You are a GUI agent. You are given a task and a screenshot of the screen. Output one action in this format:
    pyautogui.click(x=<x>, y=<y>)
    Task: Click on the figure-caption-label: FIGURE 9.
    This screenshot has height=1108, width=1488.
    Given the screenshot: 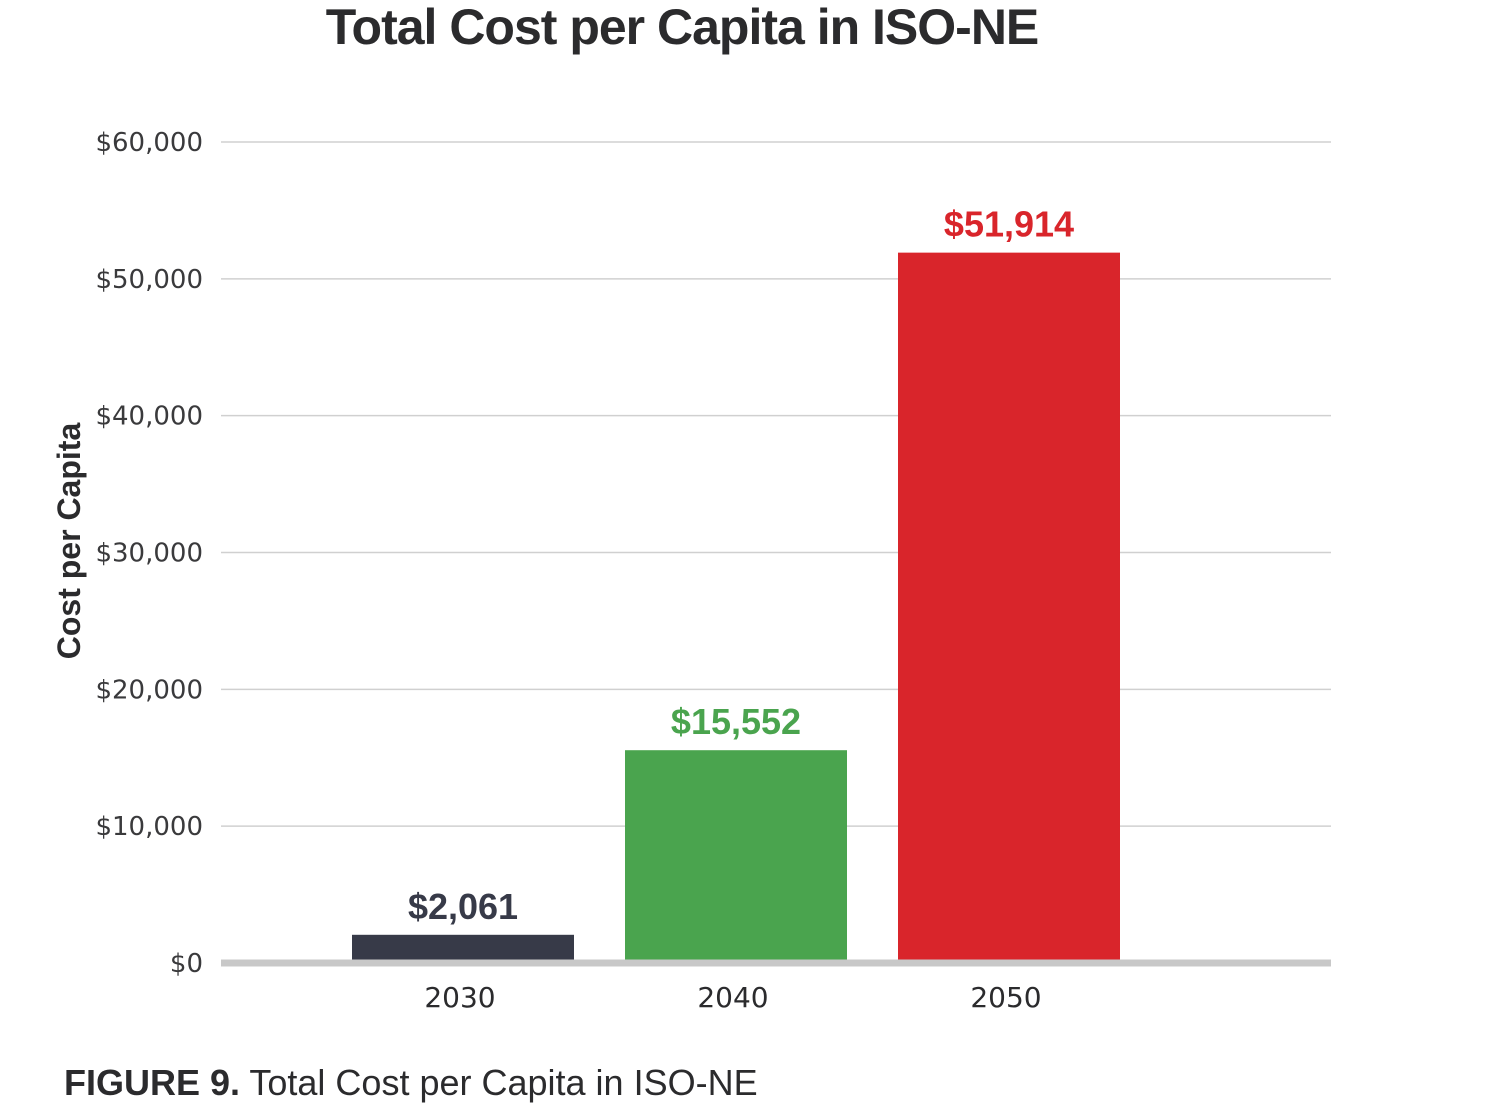 What is the action you would take?
    pyautogui.click(x=152, y=1082)
    